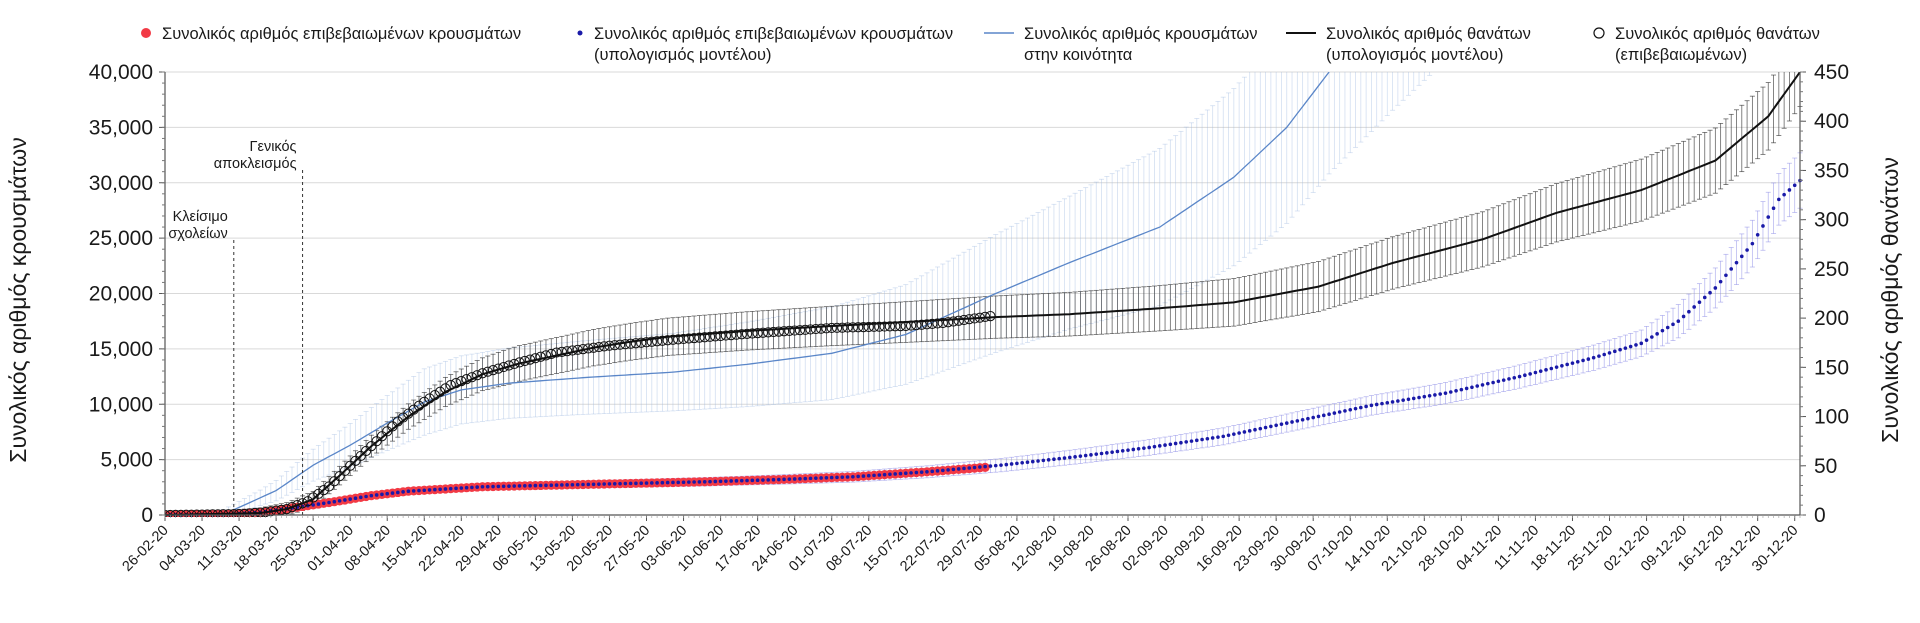 The height and width of the screenshot is (623, 1920). Describe the element at coordinates (18, 299) in the screenshot. I see `y-axis-left-title: Συνολικός αριθμός κρουσμάτων` at that location.